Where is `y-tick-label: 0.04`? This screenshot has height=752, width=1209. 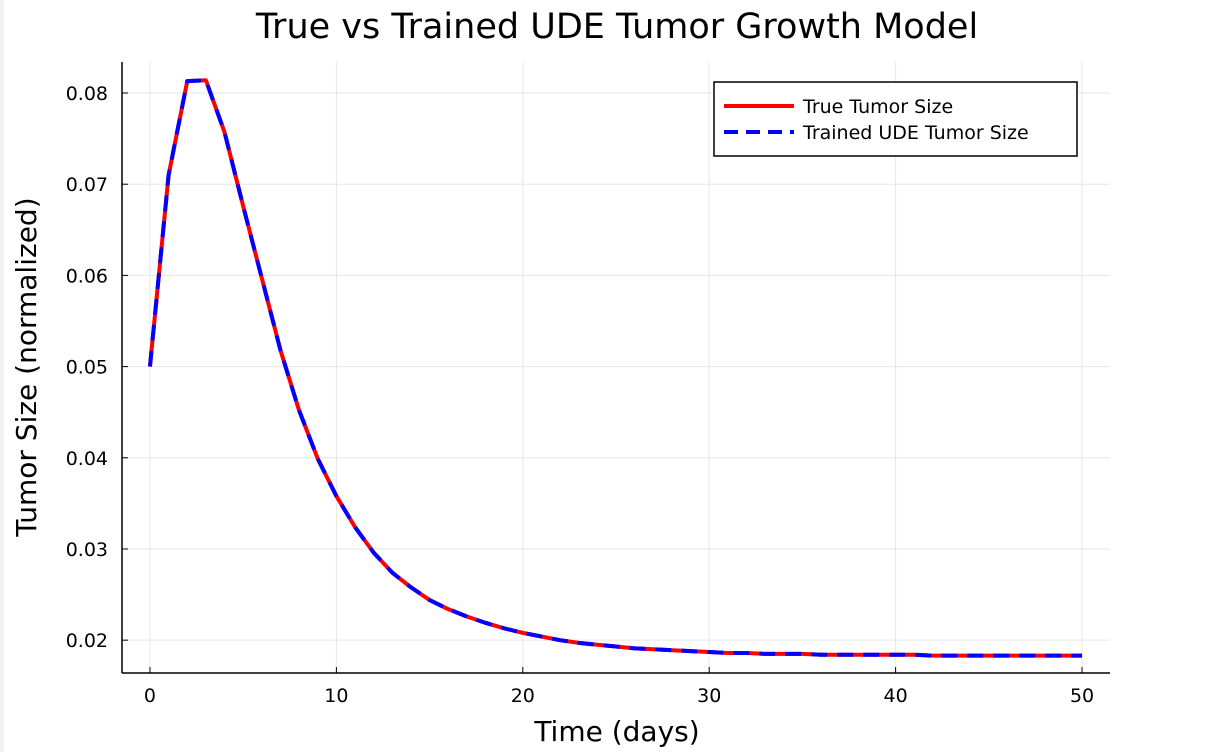
y-tick-label: 0.04 is located at coordinates (87, 459).